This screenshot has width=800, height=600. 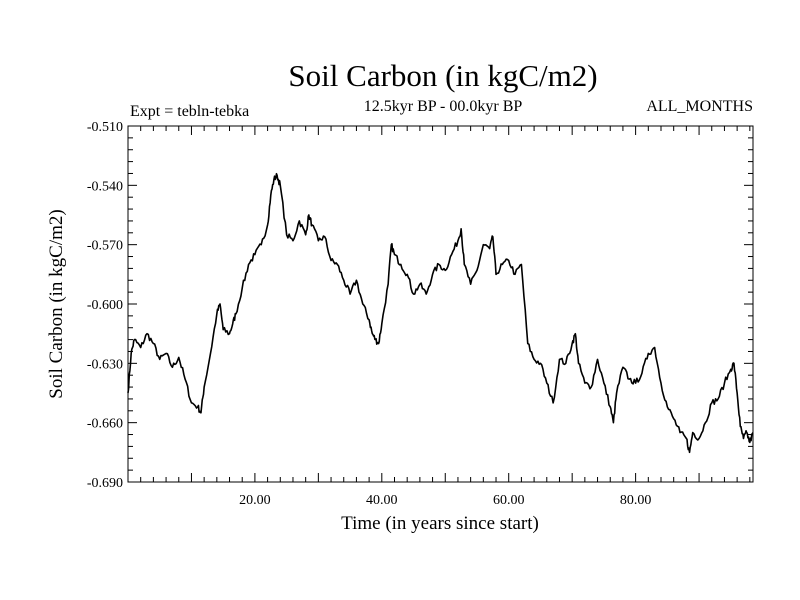 I want to click on x-tick-label: 80.00, so click(x=636, y=500).